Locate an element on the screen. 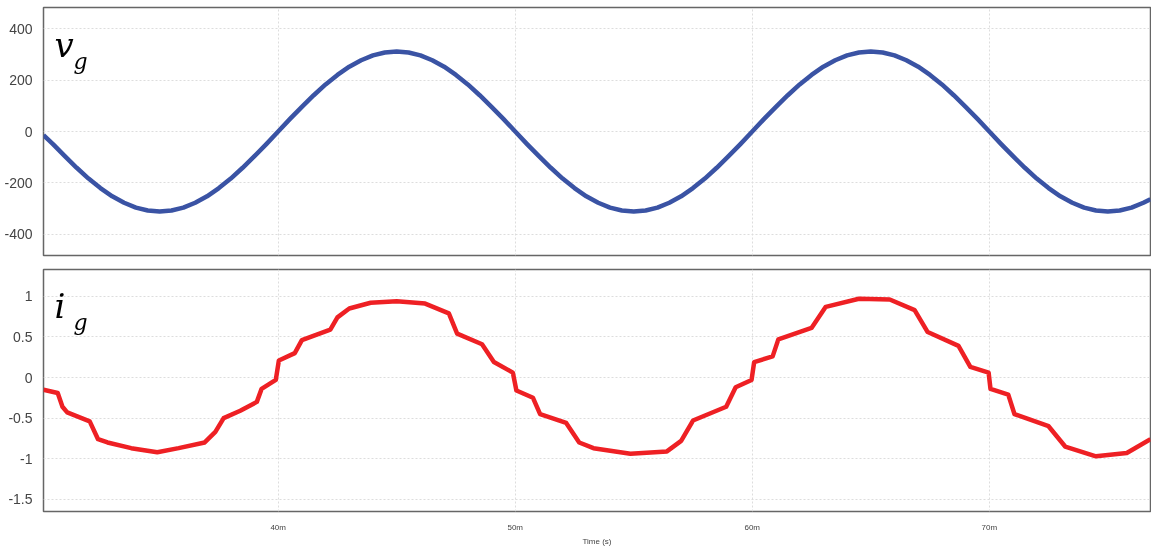  y-tick-label: 400 is located at coordinates (21, 28).